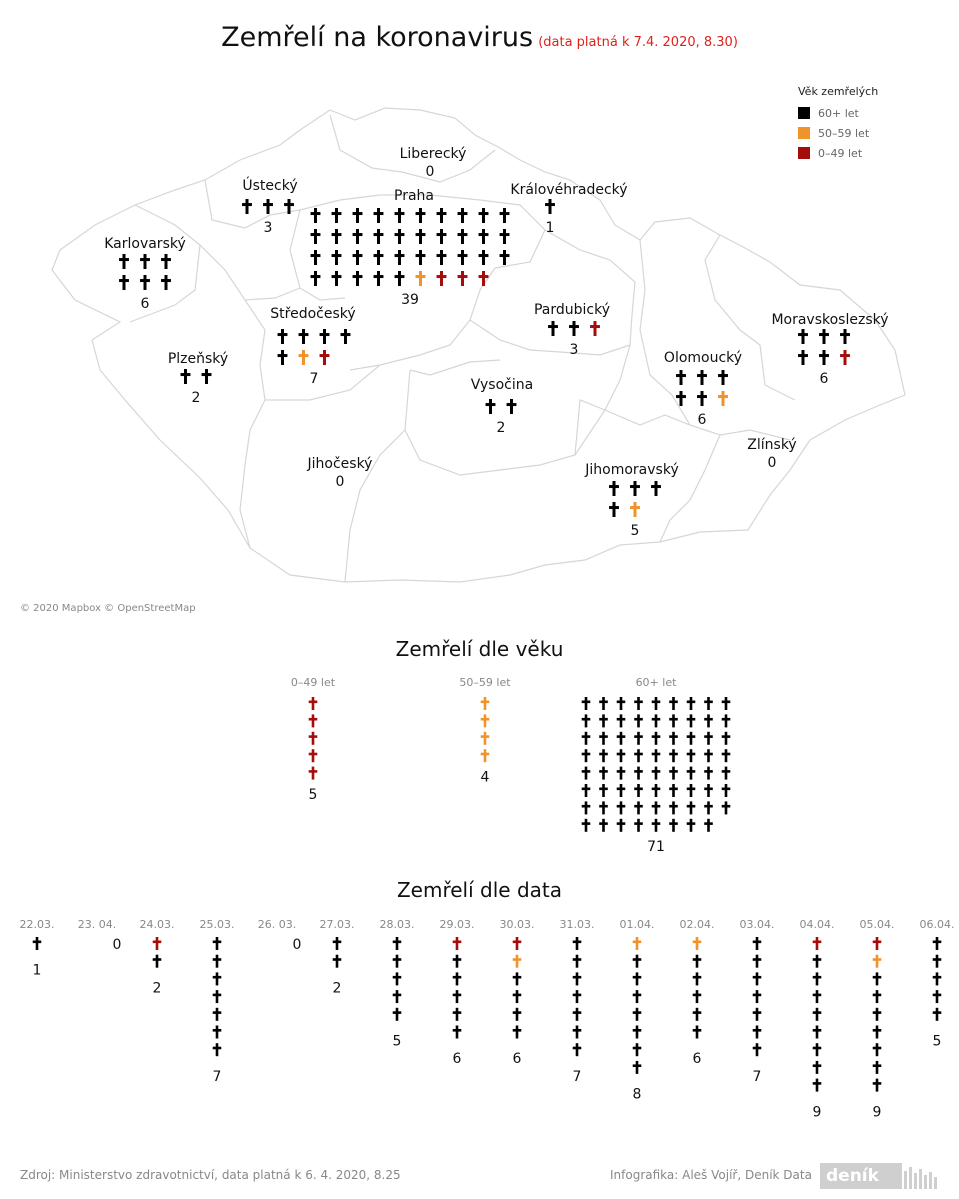  I want to click on legend-label-60: 60+ let, so click(838, 113).